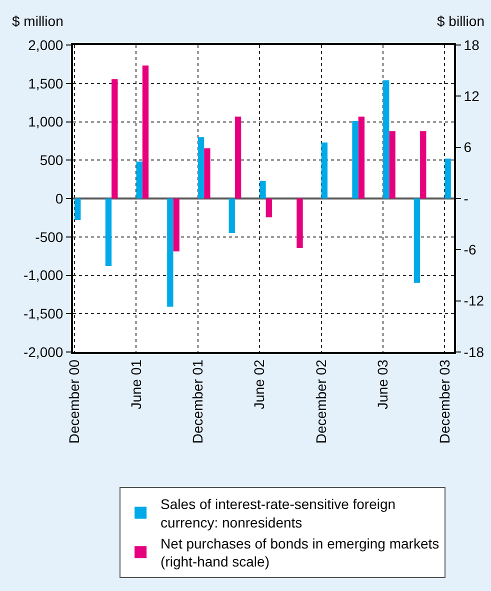 The image size is (491, 591). What do you see at coordinates (382, 384) in the screenshot?
I see `x-tick-label: June 03` at bounding box center [382, 384].